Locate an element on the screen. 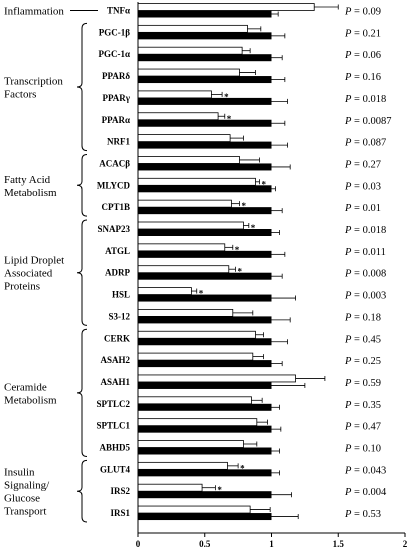 Image resolution: width=408 pixels, height=549 pixels. group-label: Inflammation is located at coordinates (34, 12).